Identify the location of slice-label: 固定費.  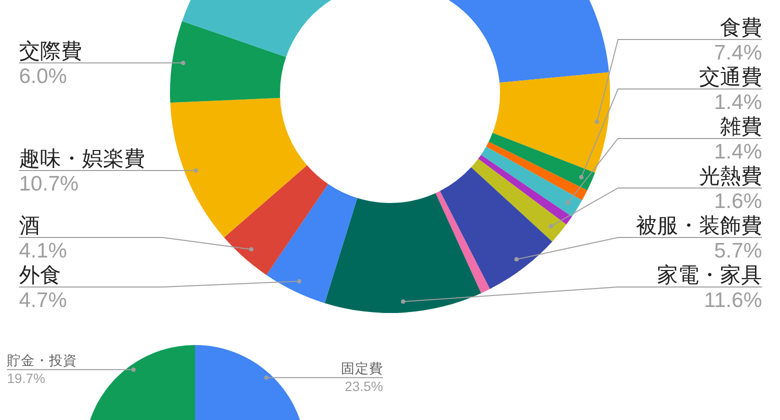
(362, 368).